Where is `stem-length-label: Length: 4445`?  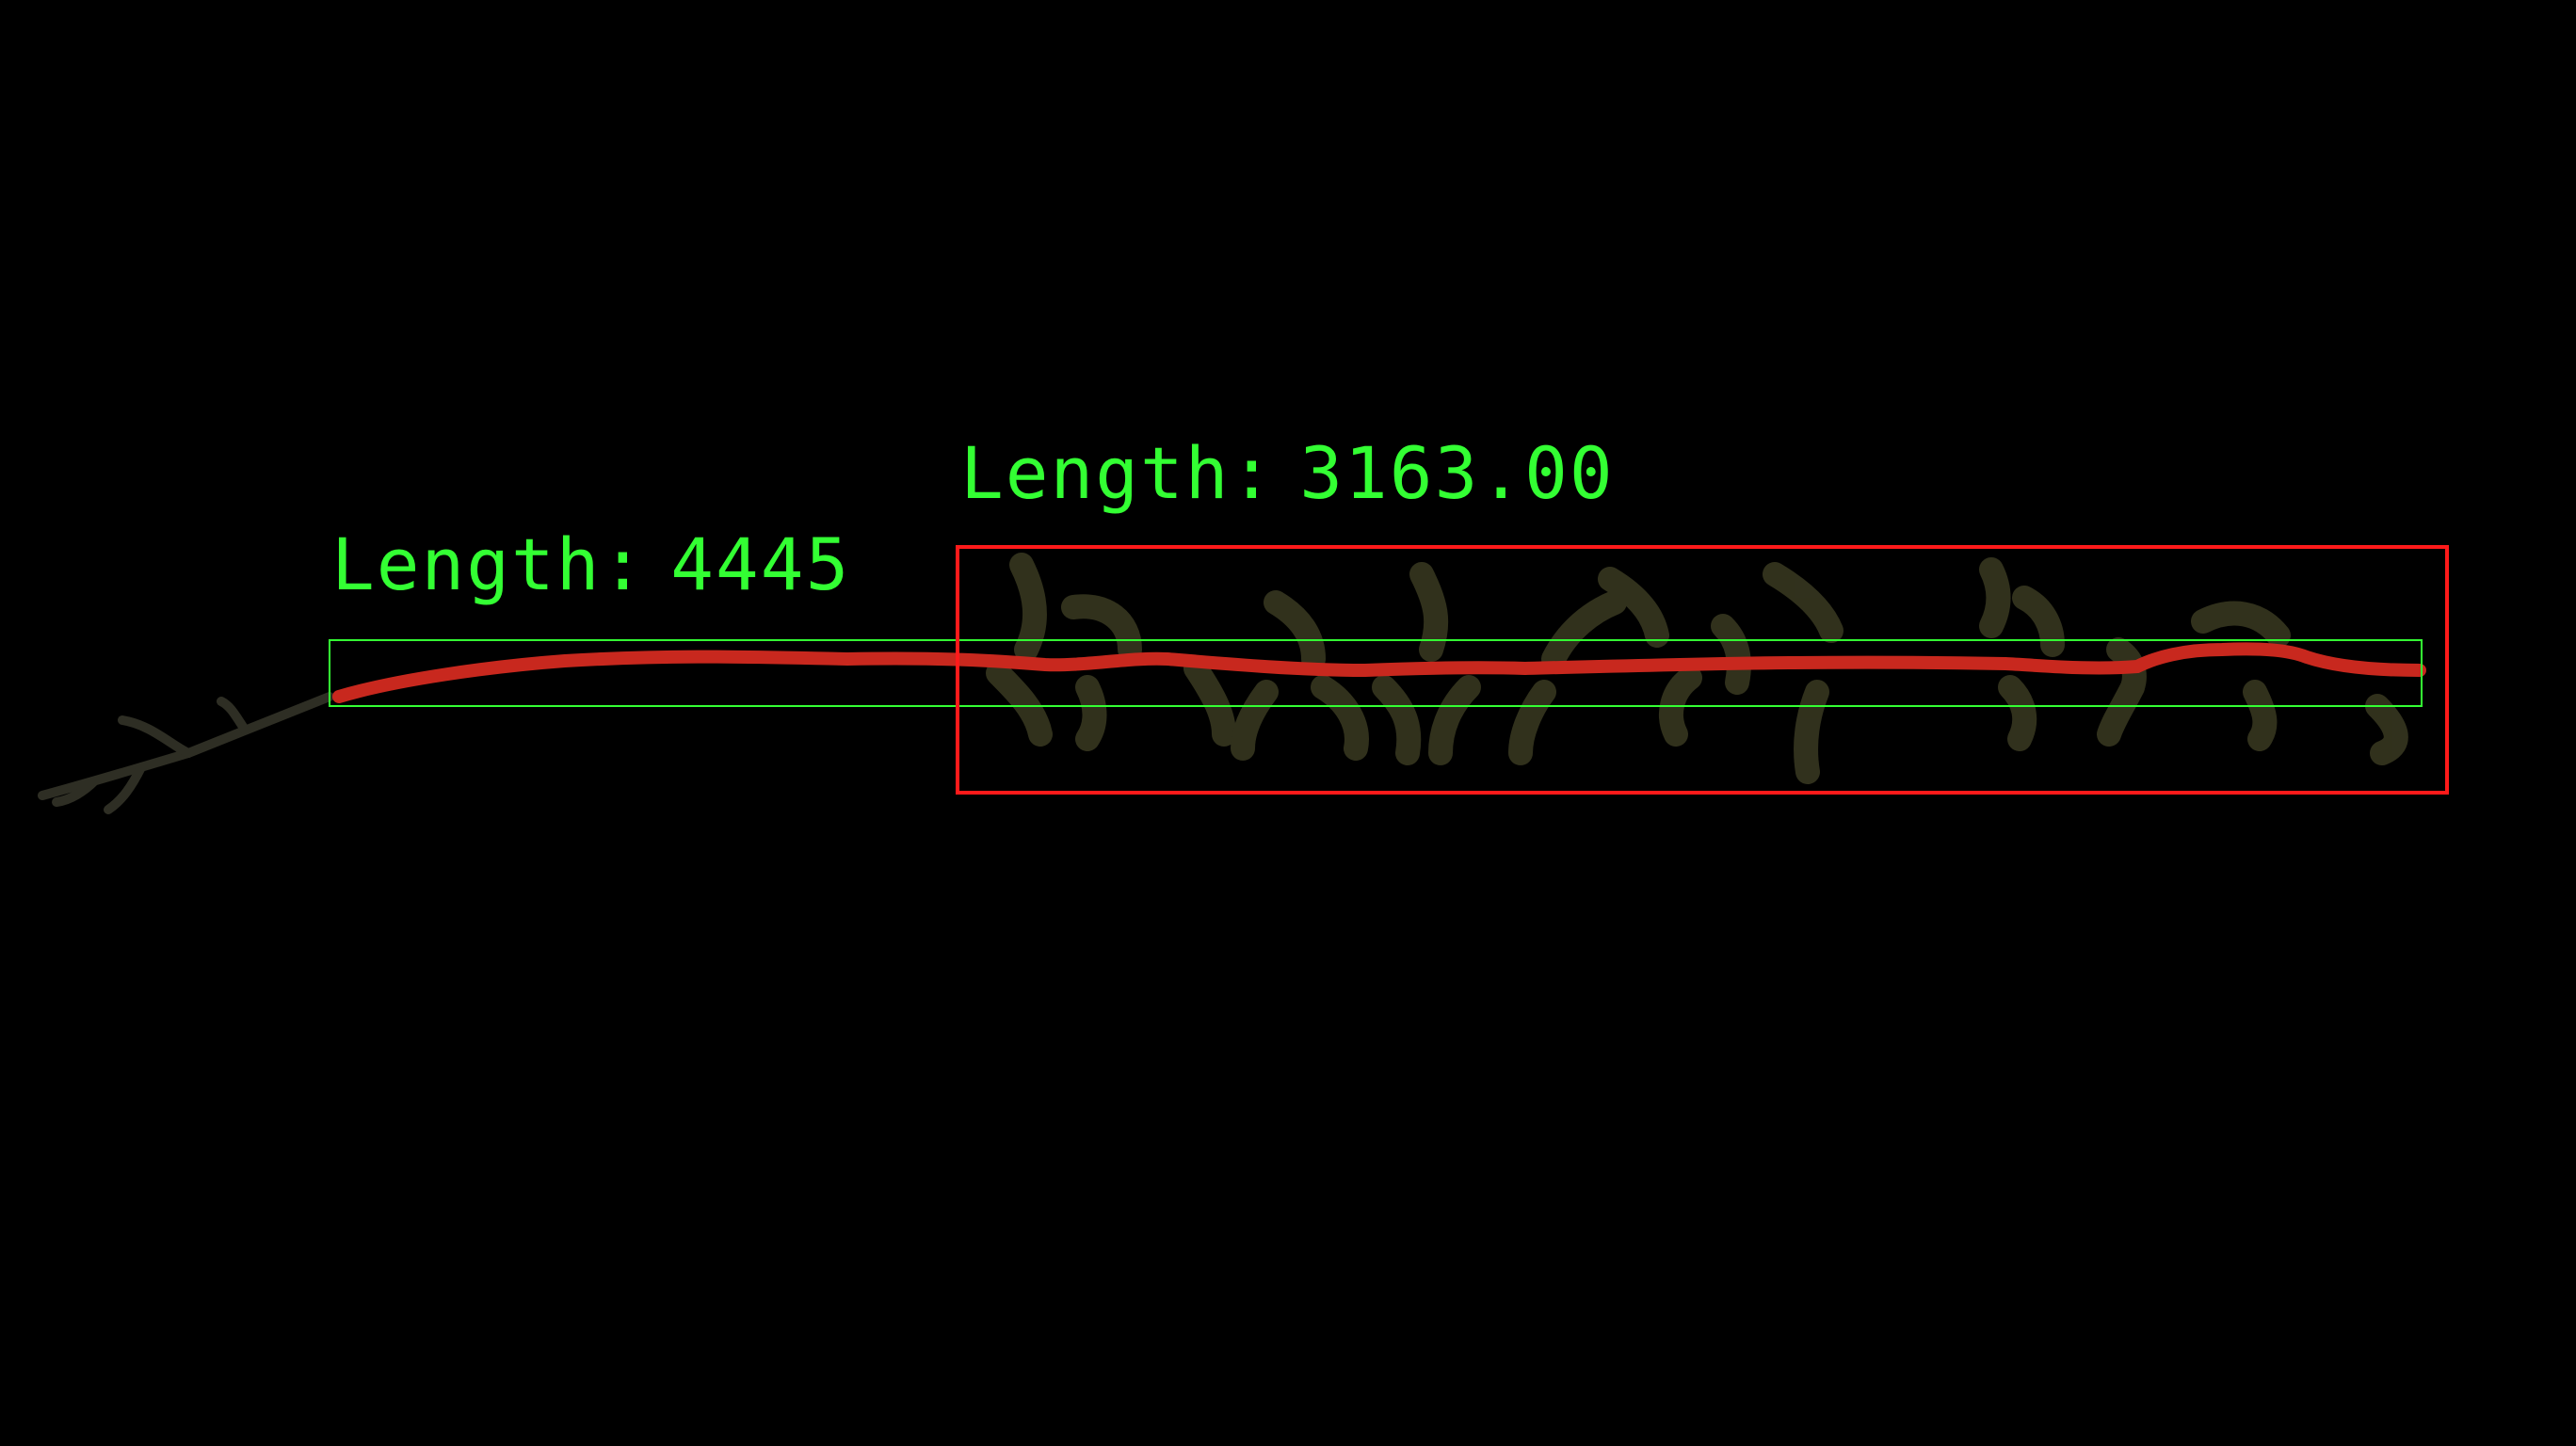 stem-length-label: Length: 4445 is located at coordinates (590, 565).